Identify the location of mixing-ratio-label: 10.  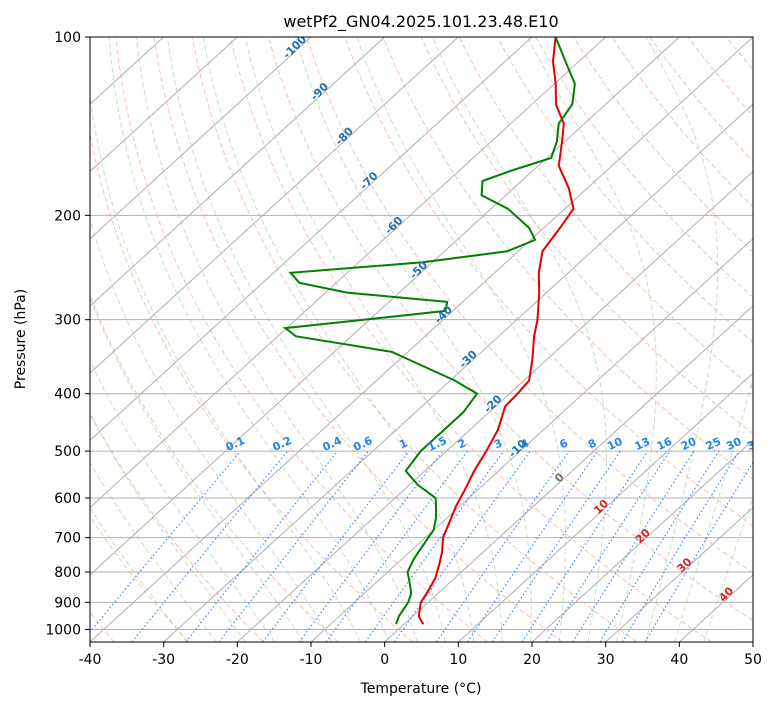
(615, 444).